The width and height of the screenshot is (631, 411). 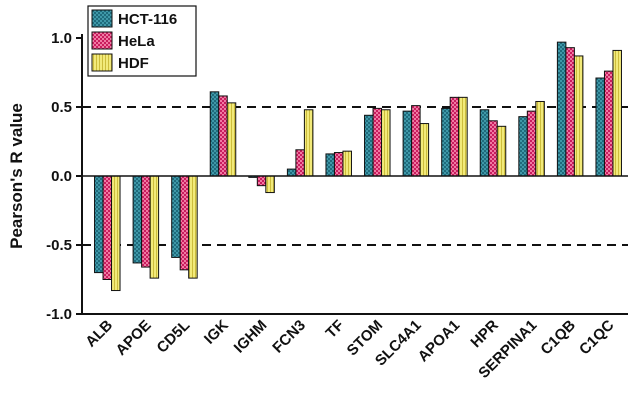 What do you see at coordinates (107, 227) in the screenshot?
I see `bar-ALB-HeLa` at bounding box center [107, 227].